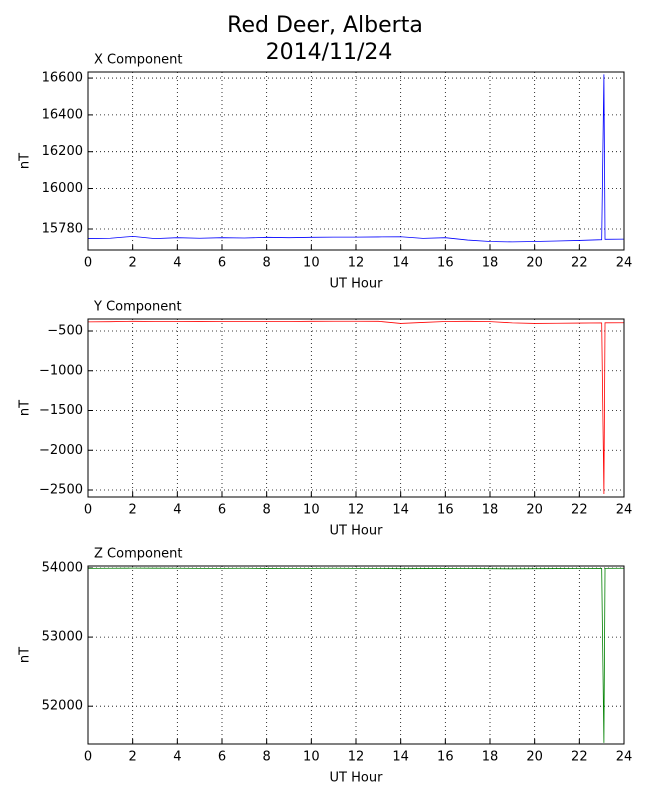 The height and width of the screenshot is (800, 650). I want to click on y-tick-label: 16600, so click(62, 78).